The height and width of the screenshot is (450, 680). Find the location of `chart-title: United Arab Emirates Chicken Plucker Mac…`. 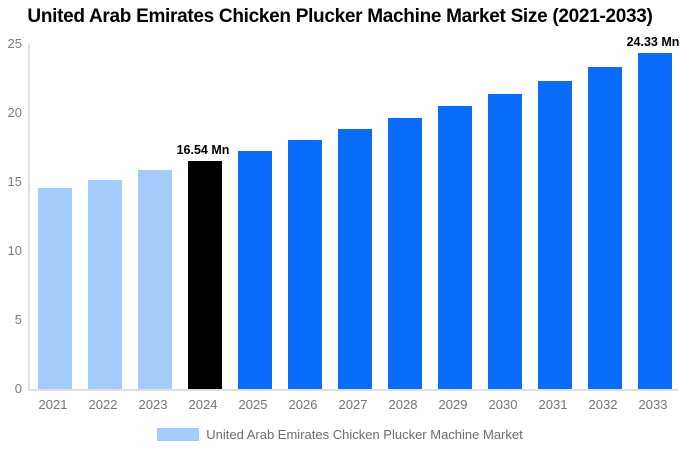

chart-title: United Arab Emirates Chicken Plucker Mac… is located at coordinates (340, 16).